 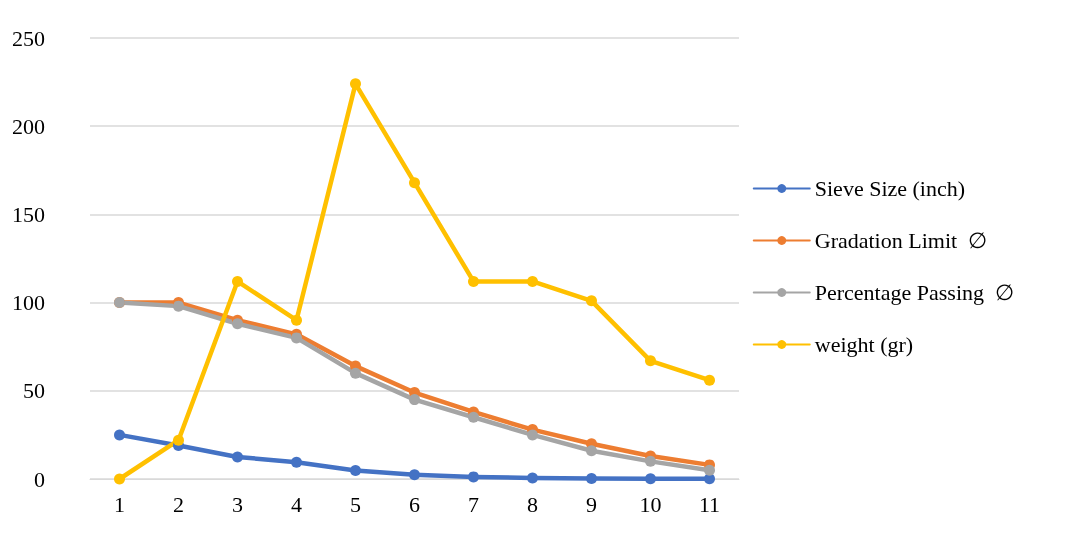 What do you see at coordinates (237, 504) in the screenshot?
I see `x-tick-label: 3` at bounding box center [237, 504].